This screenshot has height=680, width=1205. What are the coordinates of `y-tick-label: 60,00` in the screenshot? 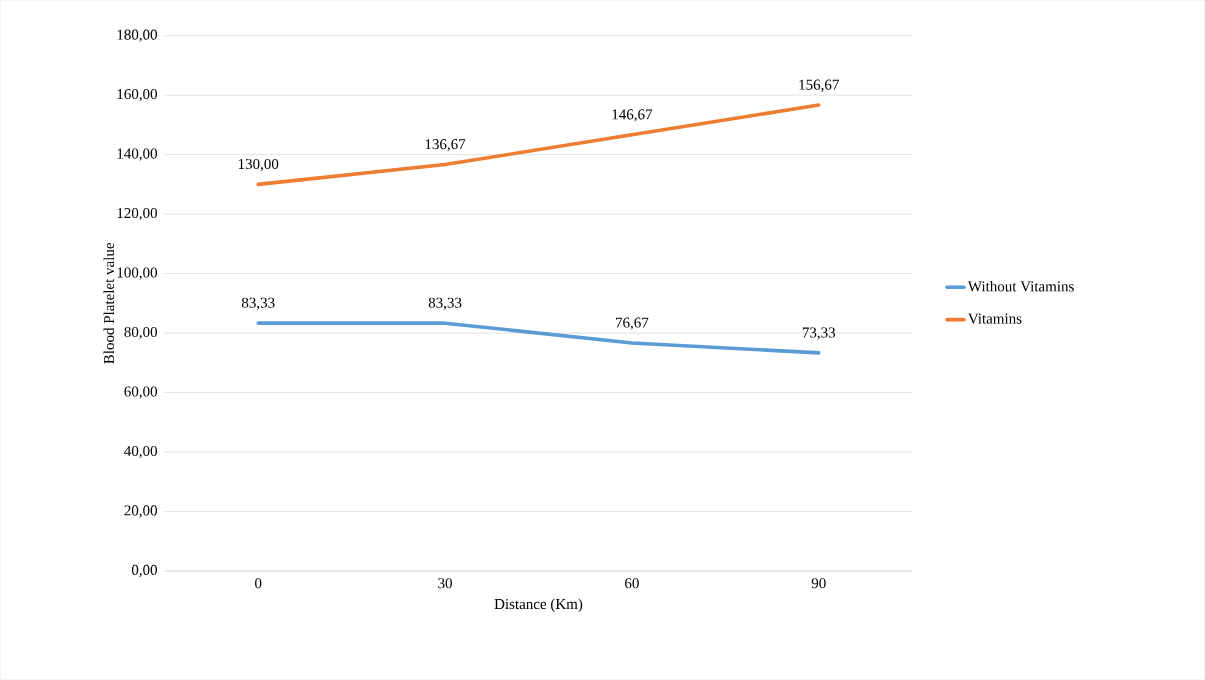 It's located at (141, 392).